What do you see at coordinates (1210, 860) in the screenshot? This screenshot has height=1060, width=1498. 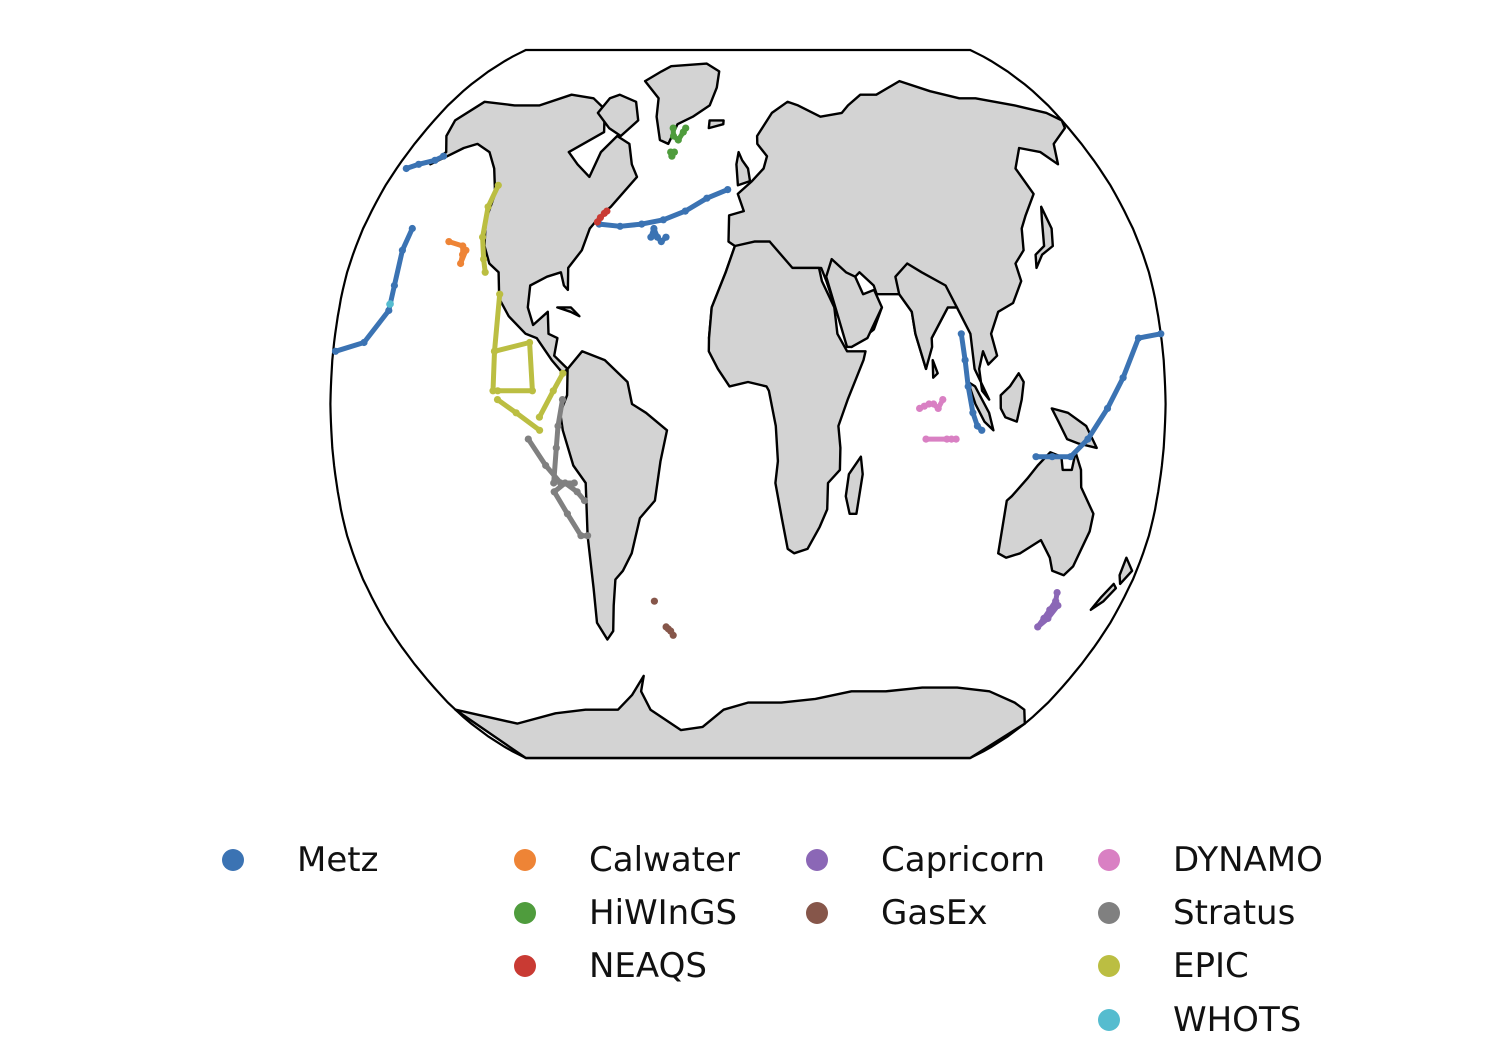 I see `legend-item-dynamo: DYNAMO` at bounding box center [1210, 860].